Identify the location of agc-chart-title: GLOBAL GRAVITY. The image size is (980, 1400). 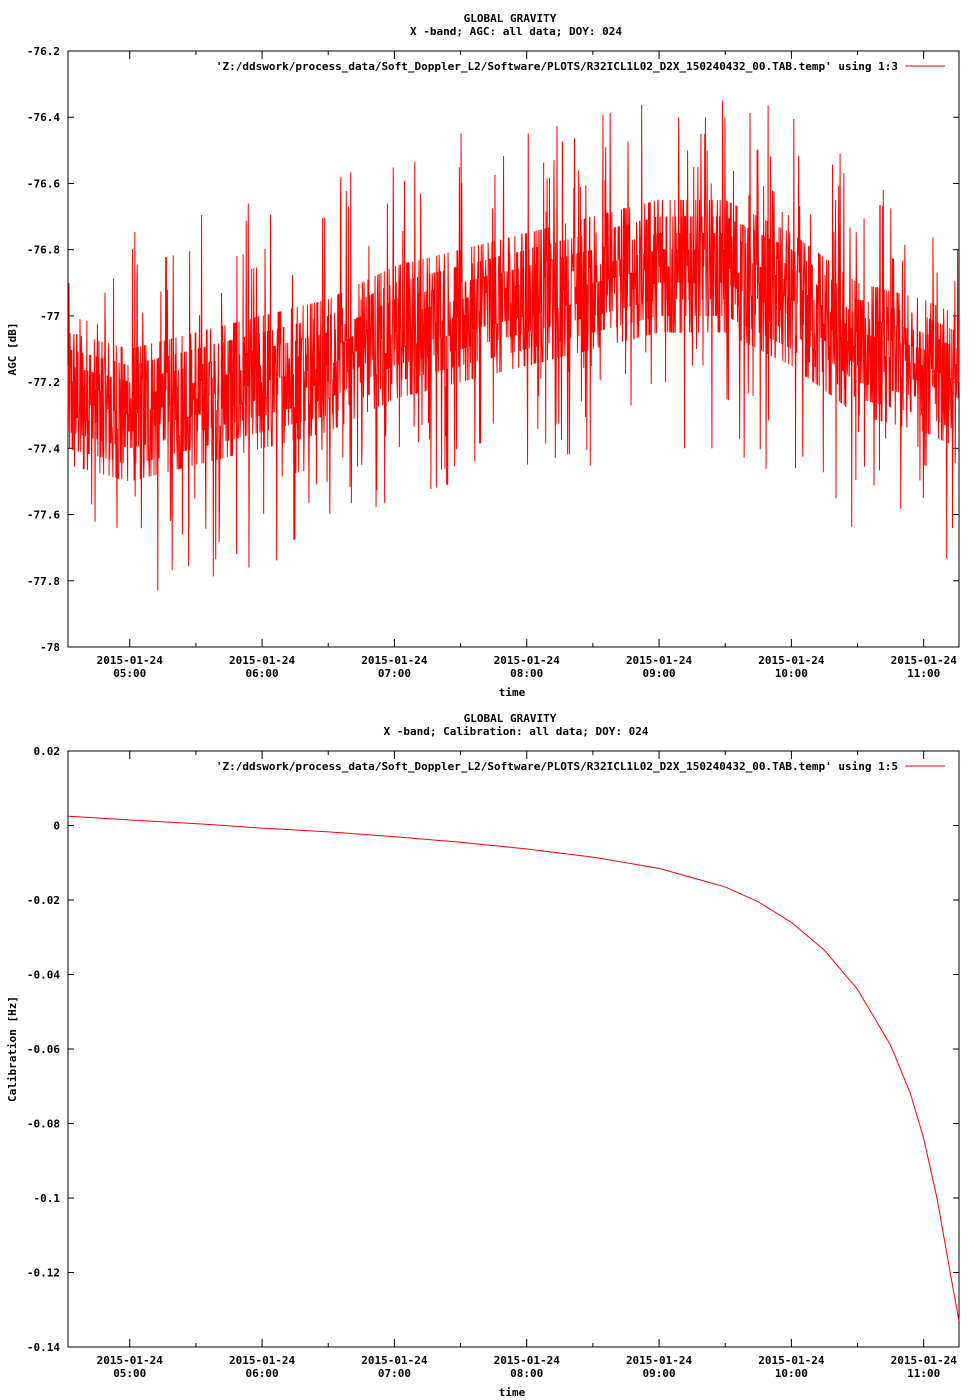
(510, 18).